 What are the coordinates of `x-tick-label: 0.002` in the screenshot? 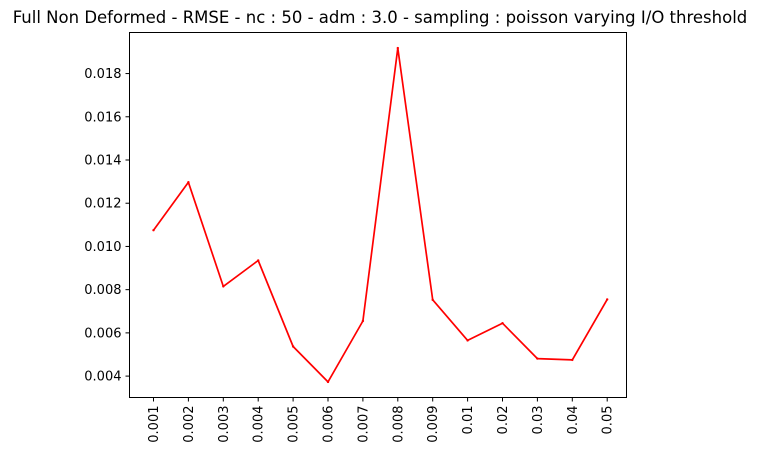 It's located at (189, 424).